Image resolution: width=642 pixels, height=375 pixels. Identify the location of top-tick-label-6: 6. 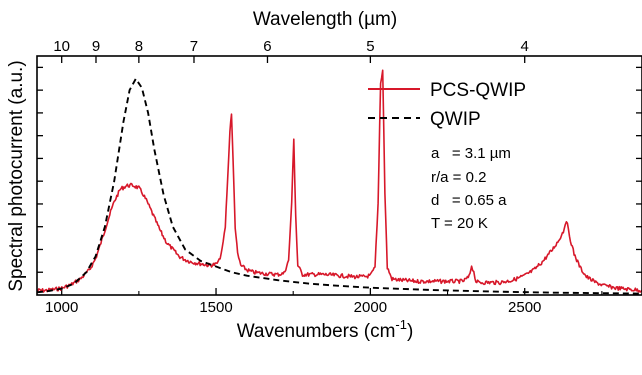
(267, 46).